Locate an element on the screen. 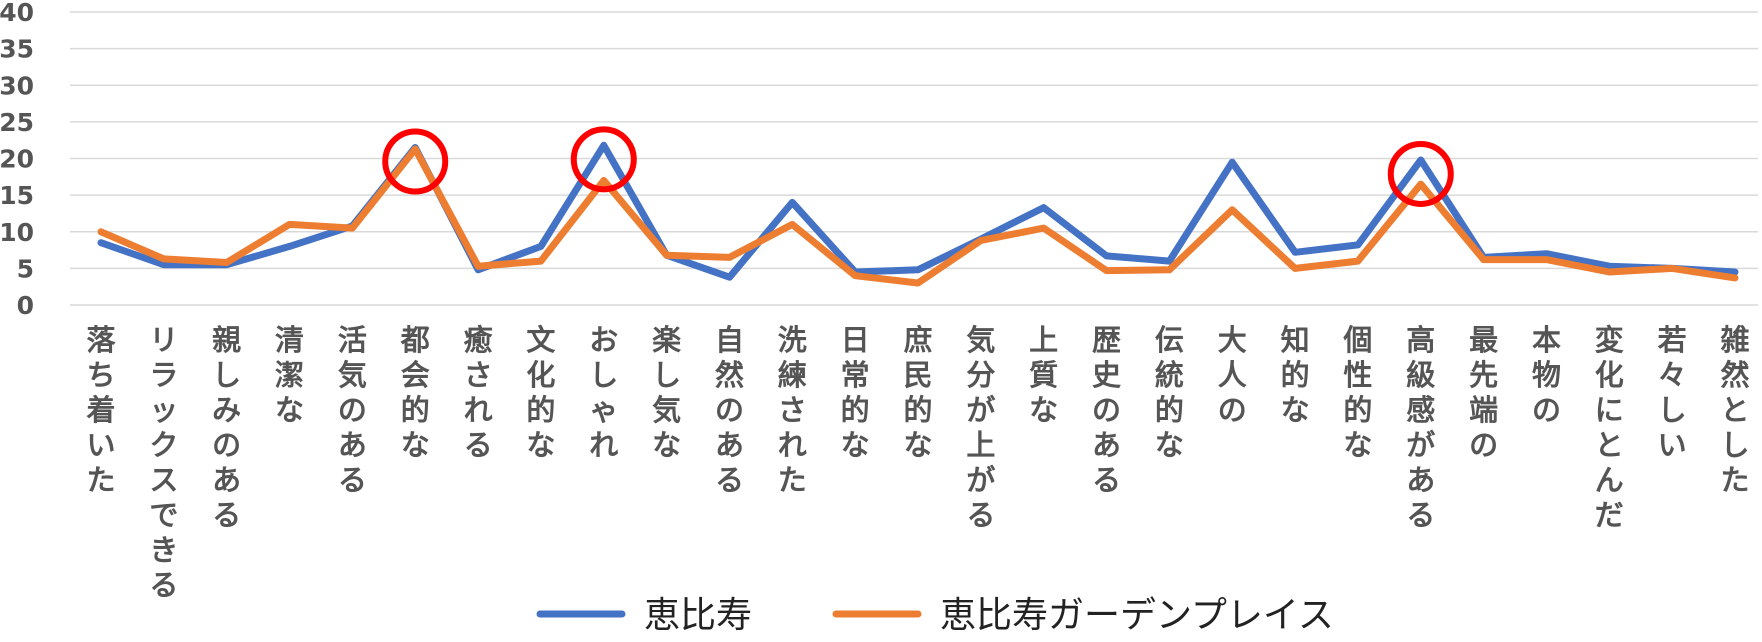 Image resolution: width=1762 pixels, height=642 pixels. x-tick-label: リラックスできる is located at coordinates (163, 462).